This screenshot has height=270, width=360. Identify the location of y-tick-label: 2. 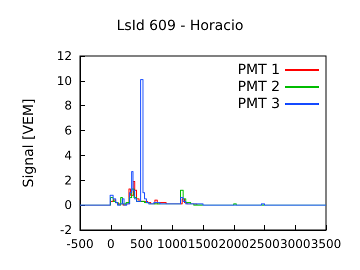
(68, 180).